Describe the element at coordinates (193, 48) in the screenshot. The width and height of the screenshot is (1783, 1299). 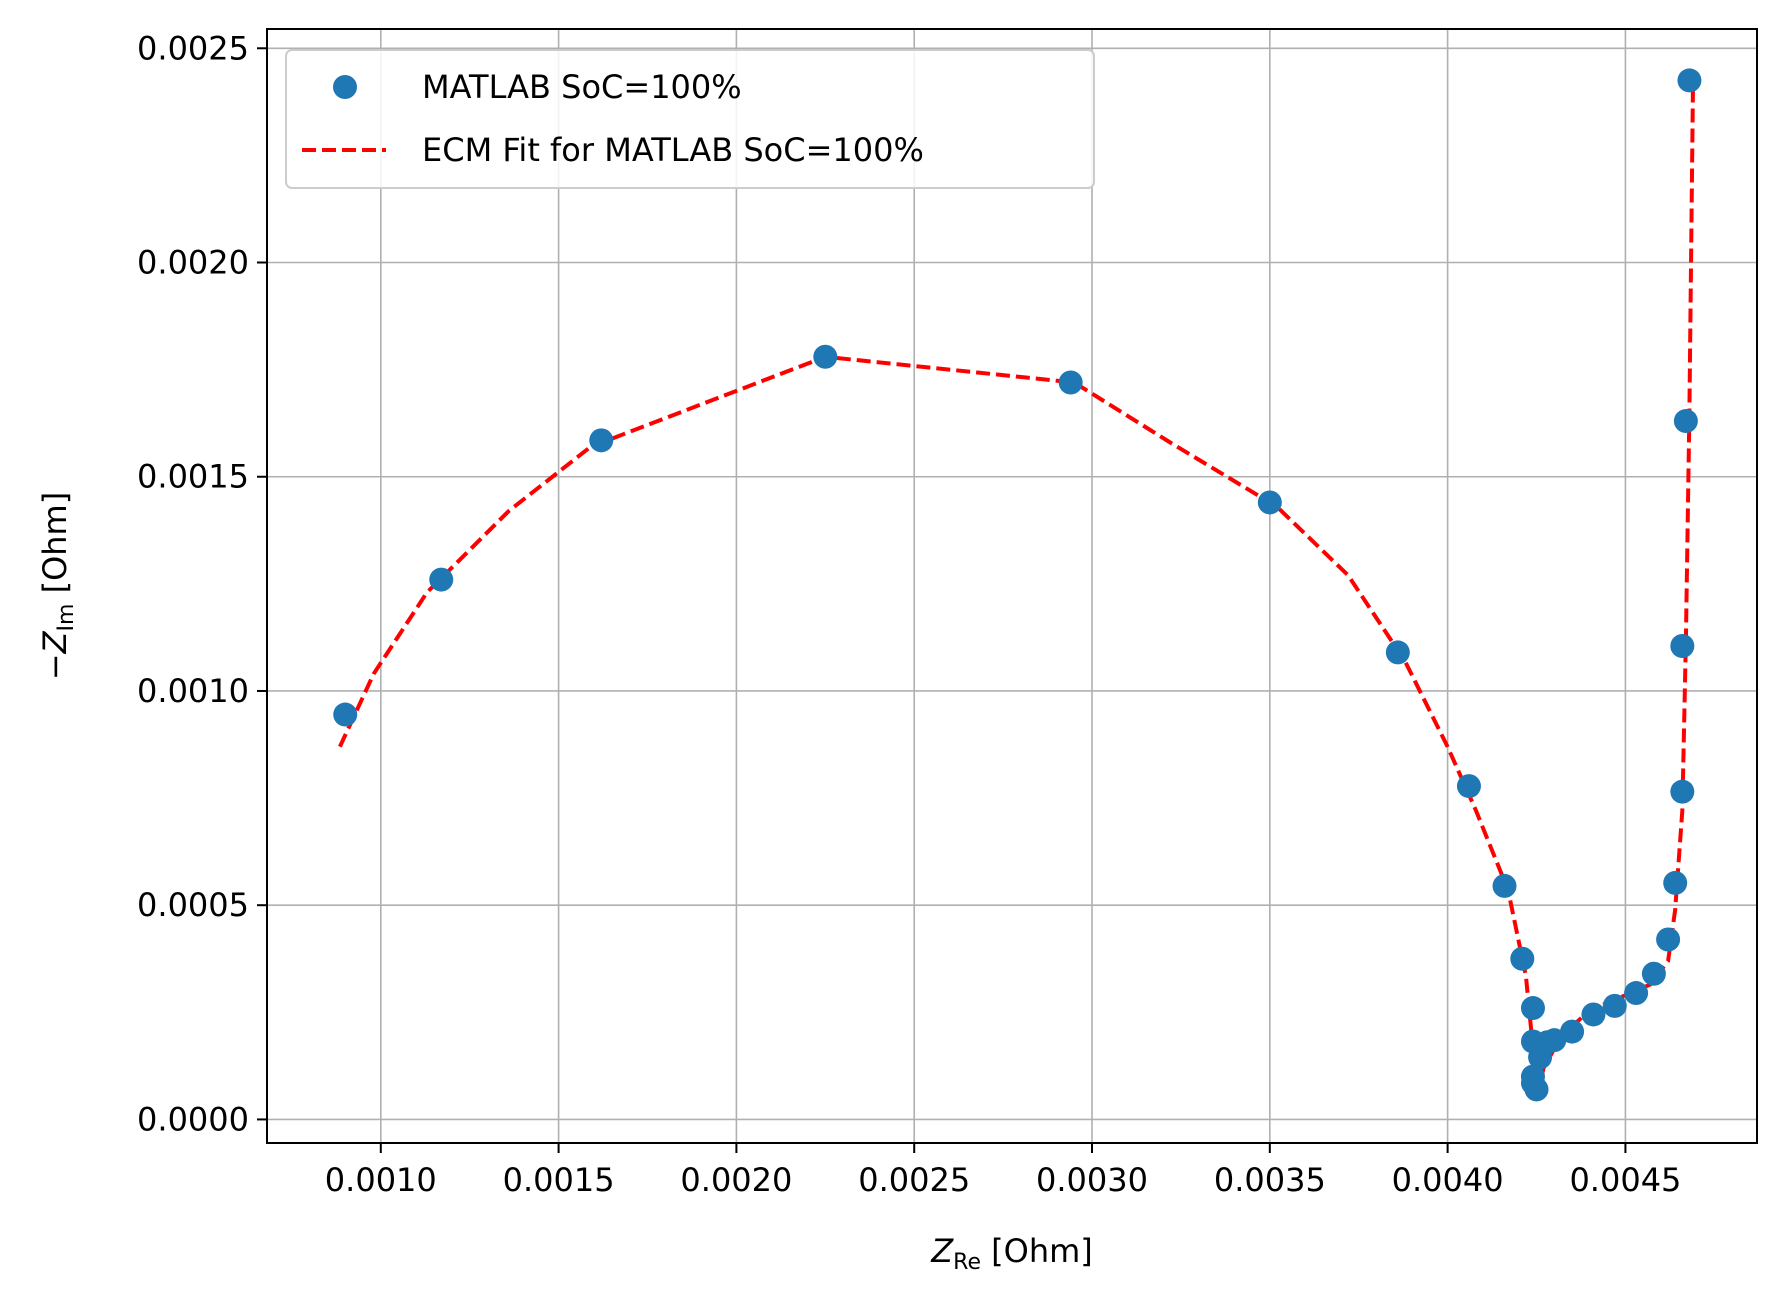
I see `y-tick-label: 0.0025` at that location.